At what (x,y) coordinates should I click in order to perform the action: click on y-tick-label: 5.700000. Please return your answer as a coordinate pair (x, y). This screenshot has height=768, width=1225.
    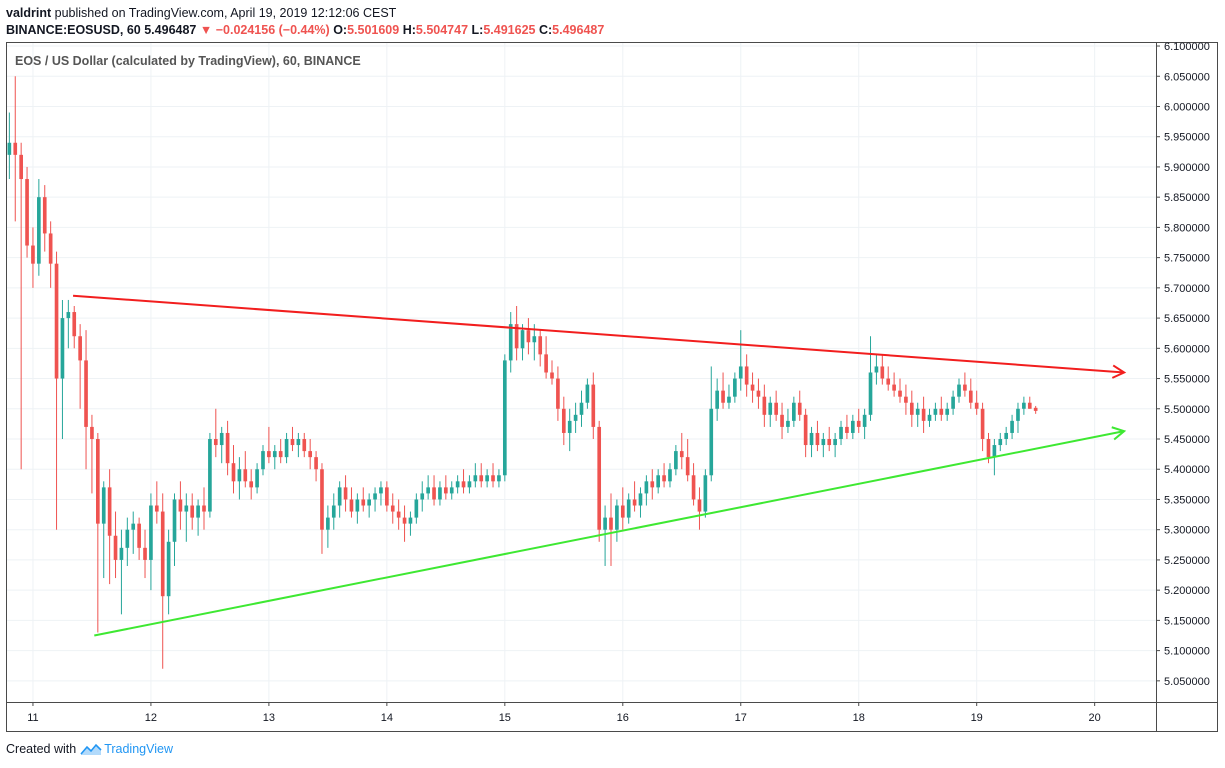
    Looking at the image, I should click on (1187, 289).